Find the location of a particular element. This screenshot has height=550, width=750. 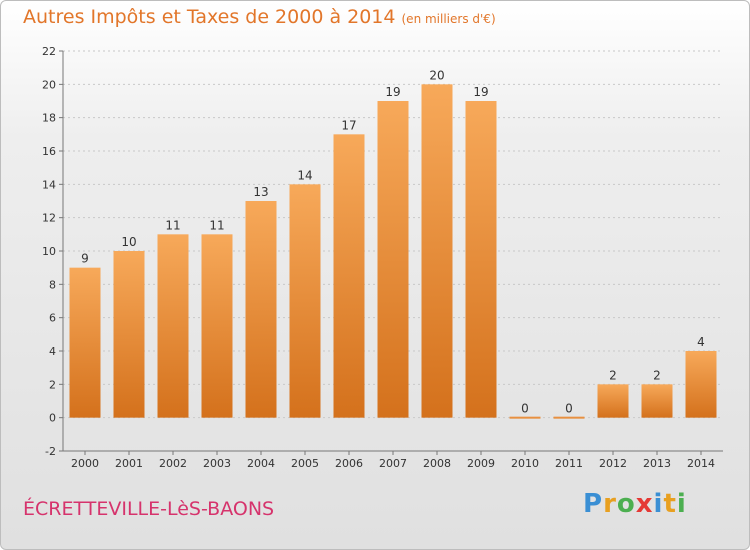

y-tick-label: 4 is located at coordinates (52, 351).